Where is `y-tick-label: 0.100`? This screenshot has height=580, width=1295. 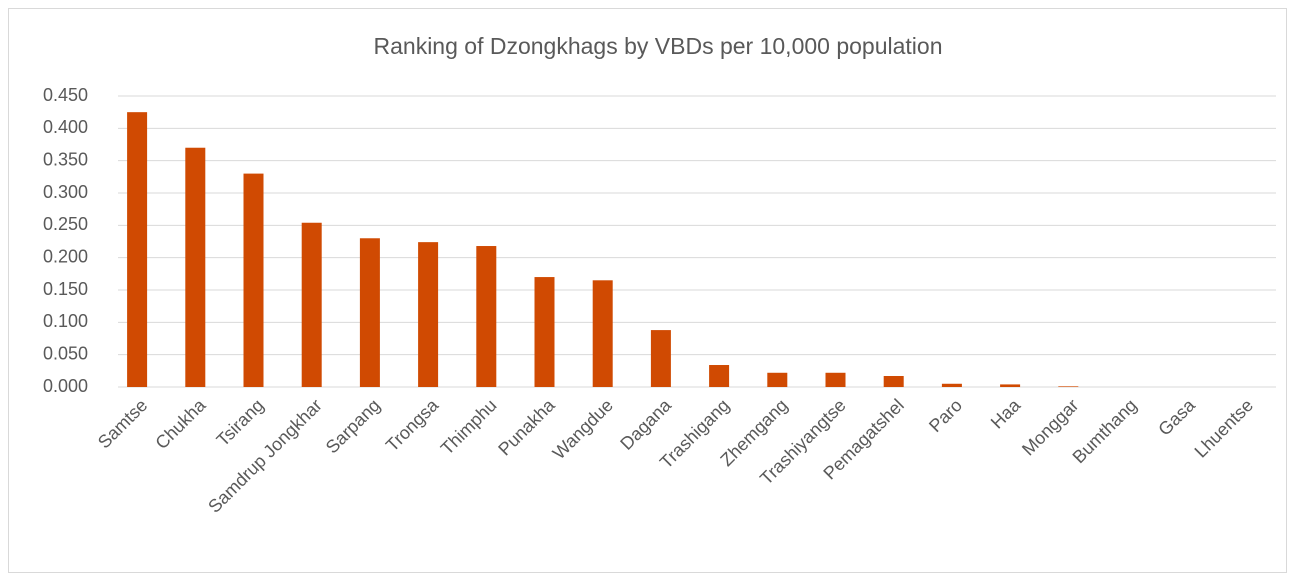
y-tick-label: 0.100 is located at coordinates (65, 321).